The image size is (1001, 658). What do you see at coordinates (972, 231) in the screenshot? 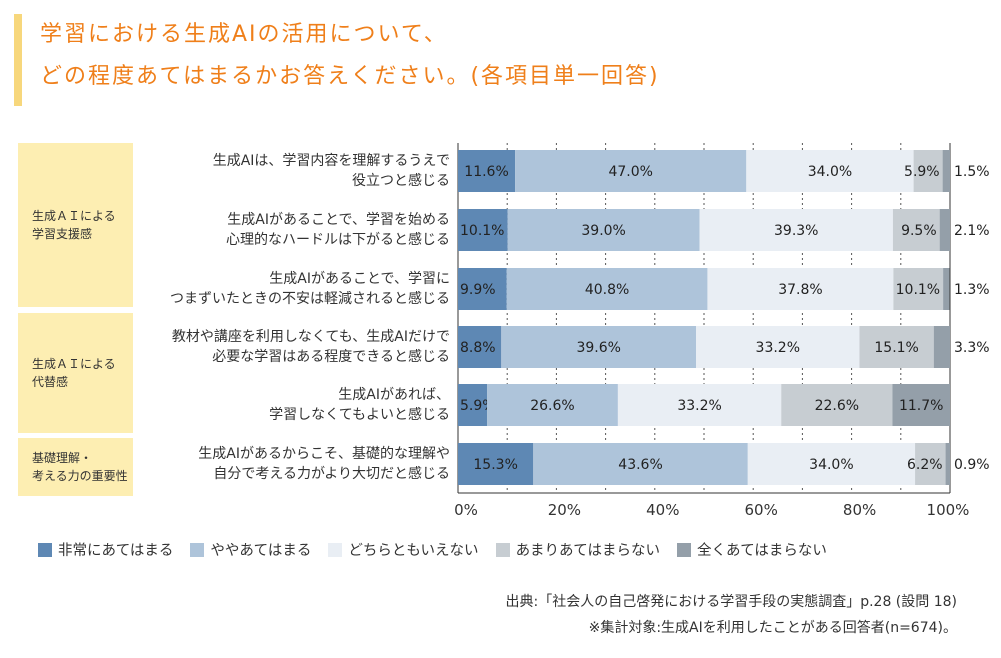
I see `data-label: 2.1%` at bounding box center [972, 231].